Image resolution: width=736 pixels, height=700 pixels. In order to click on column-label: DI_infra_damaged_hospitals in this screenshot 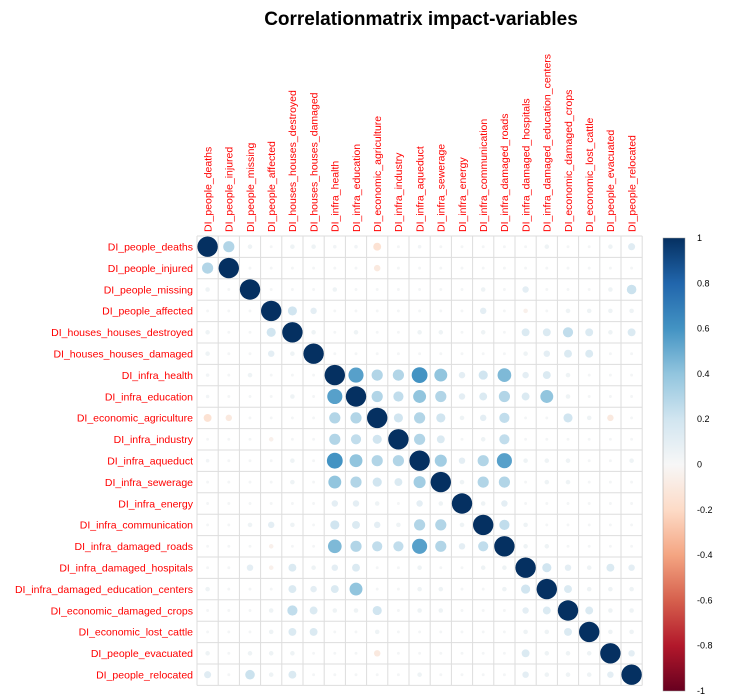, I will do `click(526, 165)`.